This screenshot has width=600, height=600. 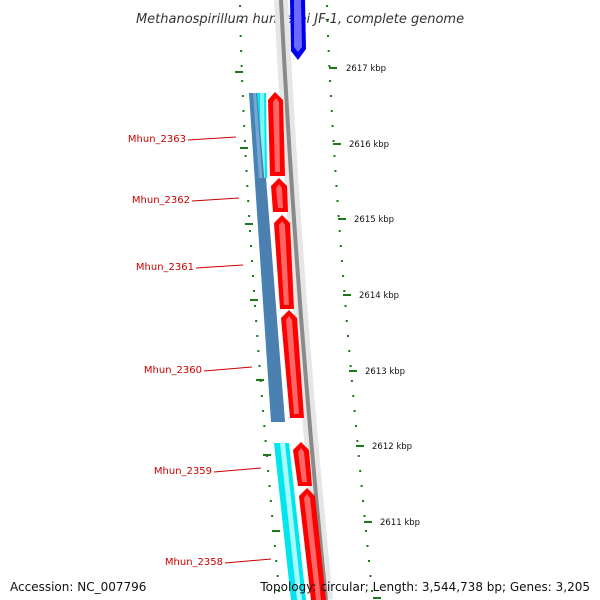 I want to click on inner-scale-ticks, so click(x=258, y=298).